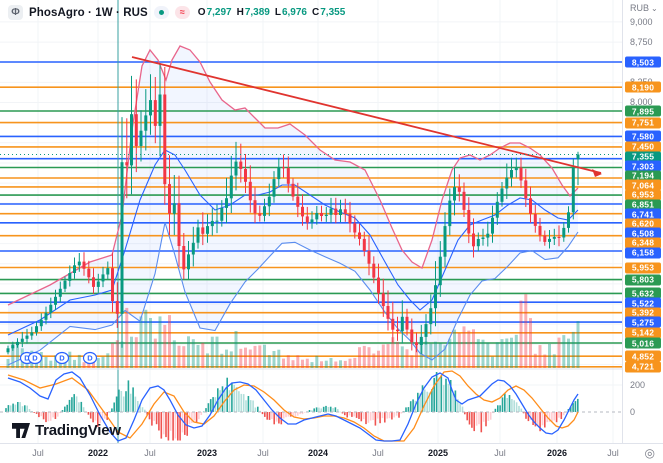  What do you see at coordinates (318, 453) in the screenshot?
I see `time-axis-label: 2024` at bounding box center [318, 453].